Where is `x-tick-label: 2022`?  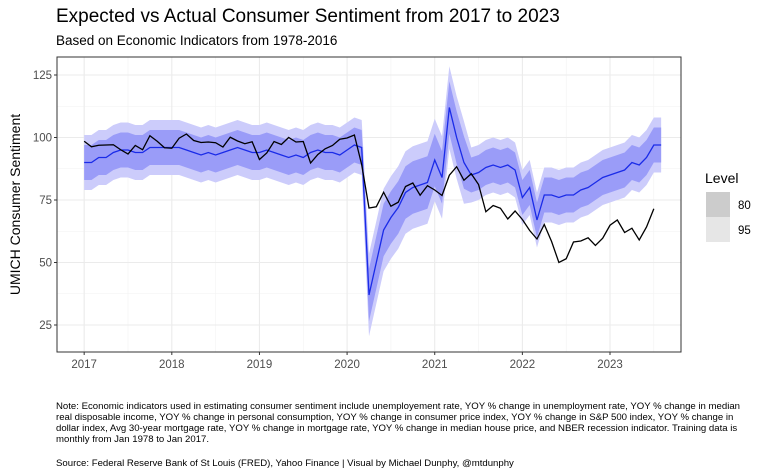
x-tick-label: 2022 is located at coordinates (523, 365).